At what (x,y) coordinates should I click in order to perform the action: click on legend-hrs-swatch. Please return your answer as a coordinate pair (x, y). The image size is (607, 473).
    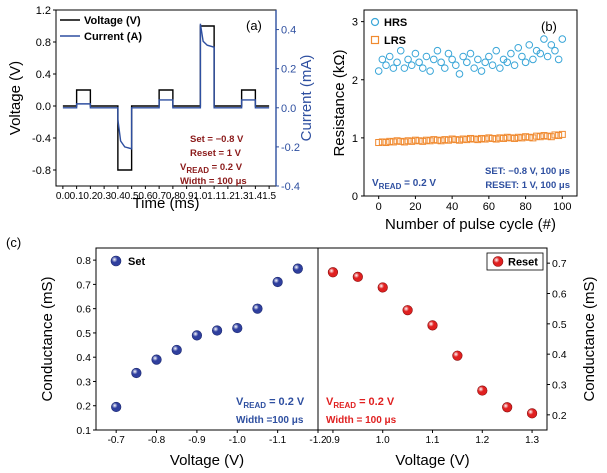
    Looking at the image, I should click on (375, 22).